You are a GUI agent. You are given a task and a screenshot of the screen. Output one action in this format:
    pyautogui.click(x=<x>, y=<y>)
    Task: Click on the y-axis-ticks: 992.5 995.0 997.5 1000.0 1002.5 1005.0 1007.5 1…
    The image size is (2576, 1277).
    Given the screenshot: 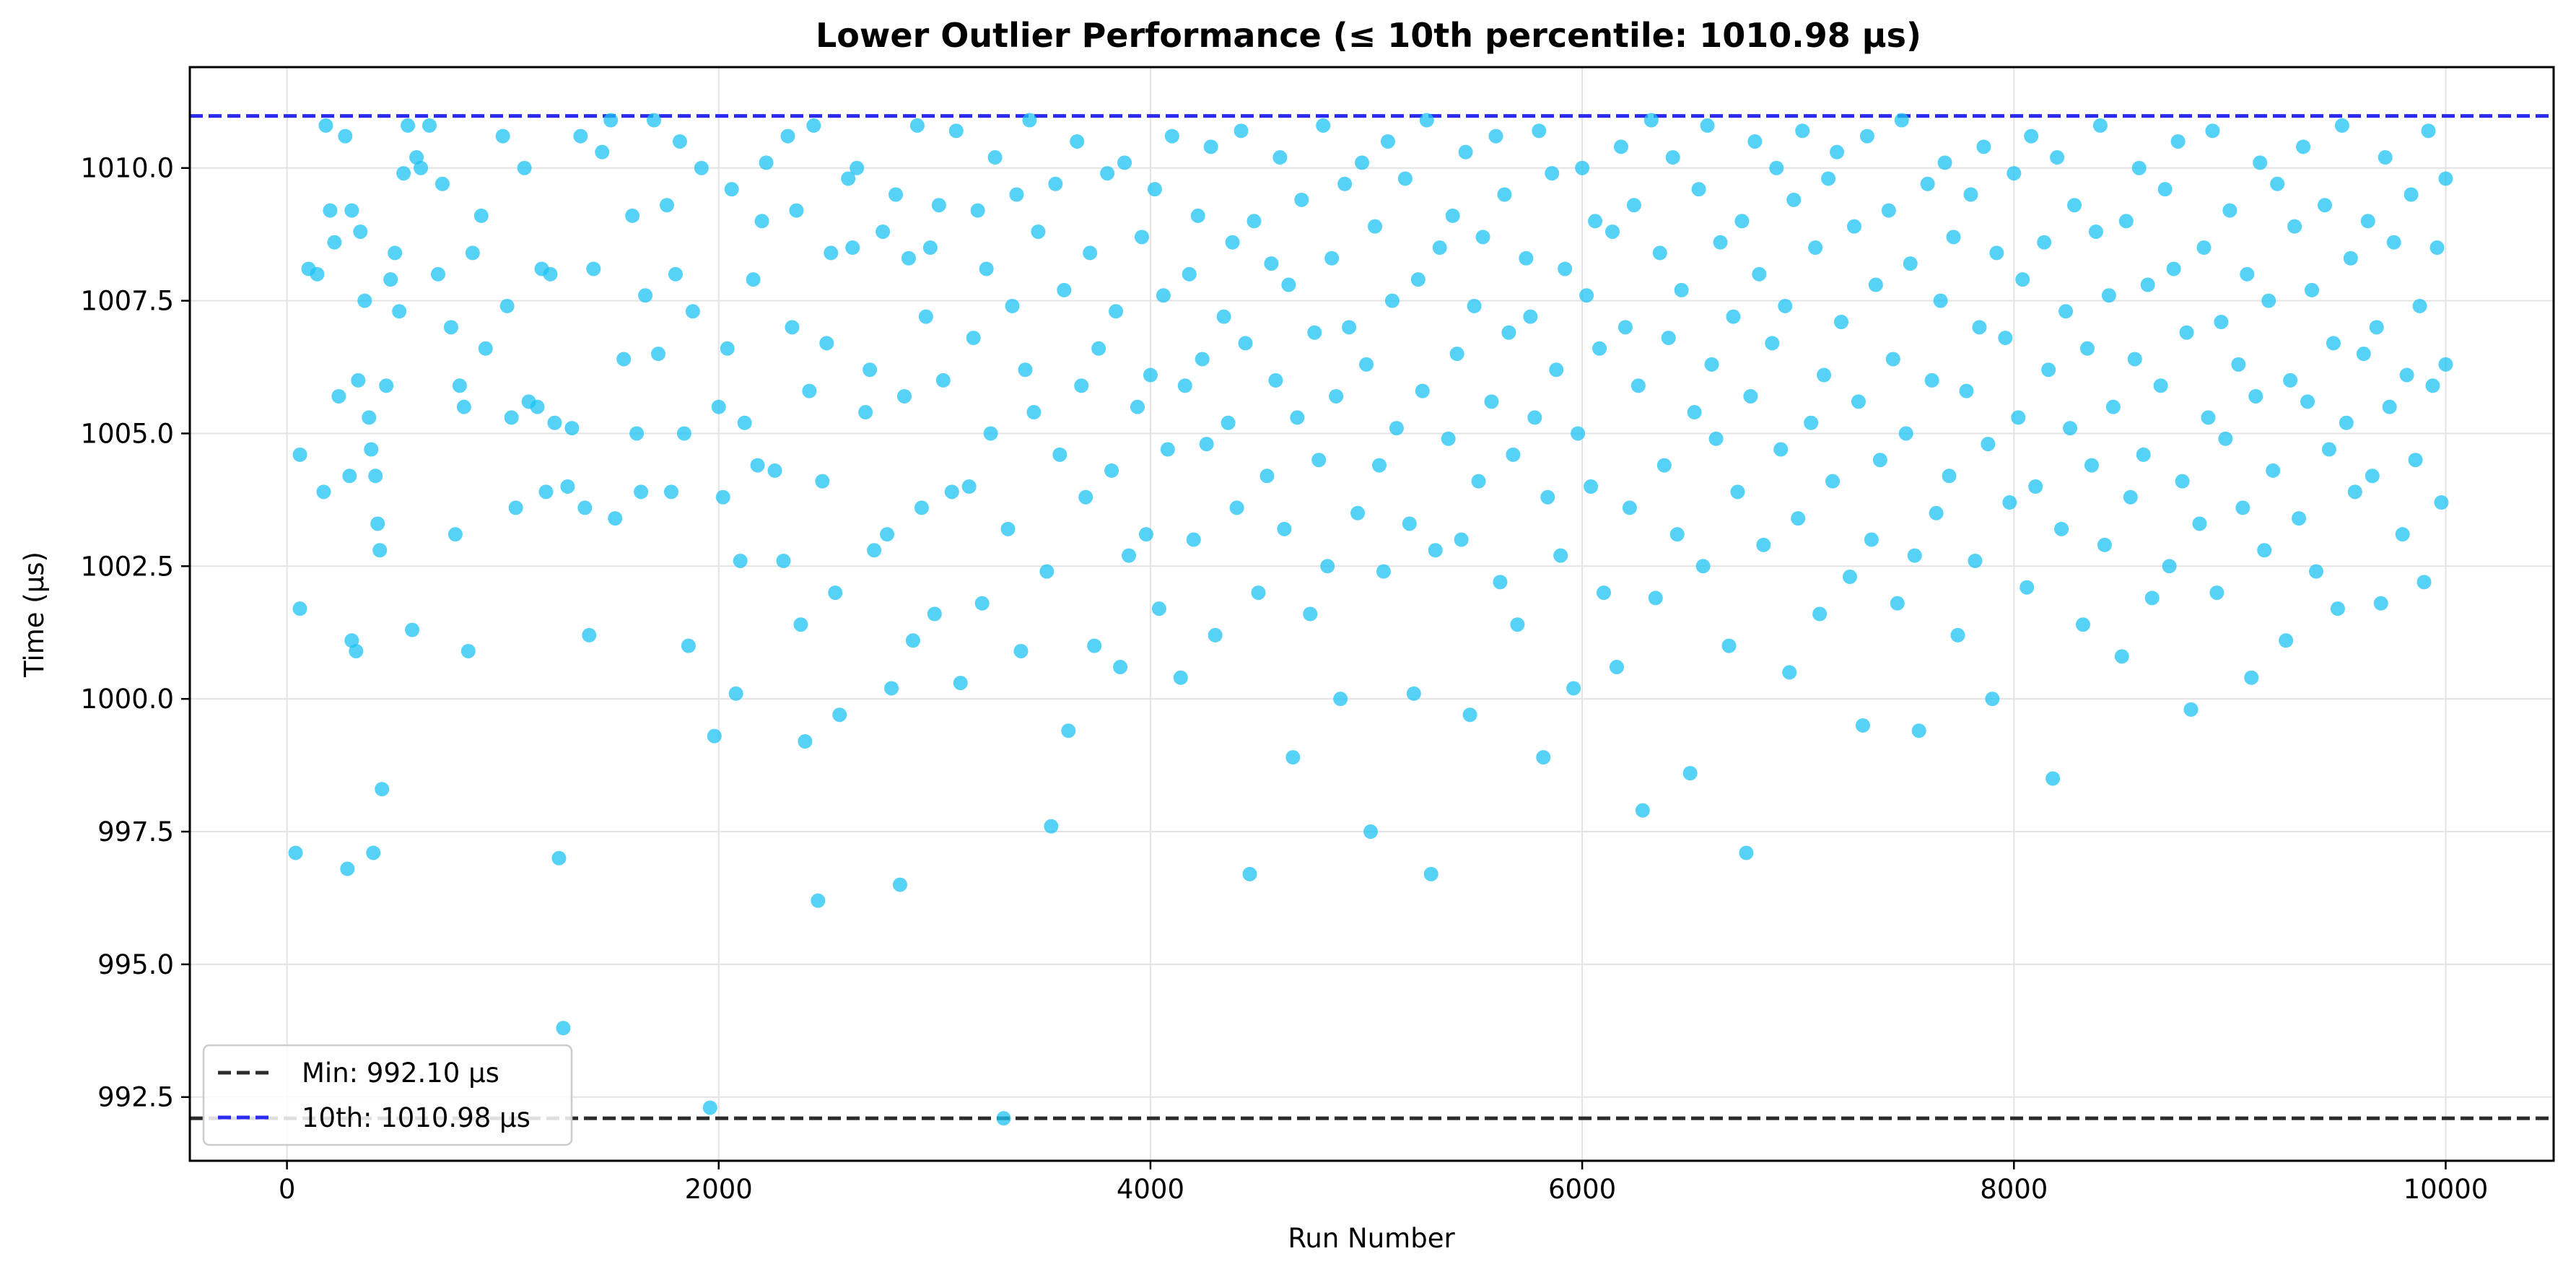 What is the action you would take?
    pyautogui.click(x=135, y=633)
    